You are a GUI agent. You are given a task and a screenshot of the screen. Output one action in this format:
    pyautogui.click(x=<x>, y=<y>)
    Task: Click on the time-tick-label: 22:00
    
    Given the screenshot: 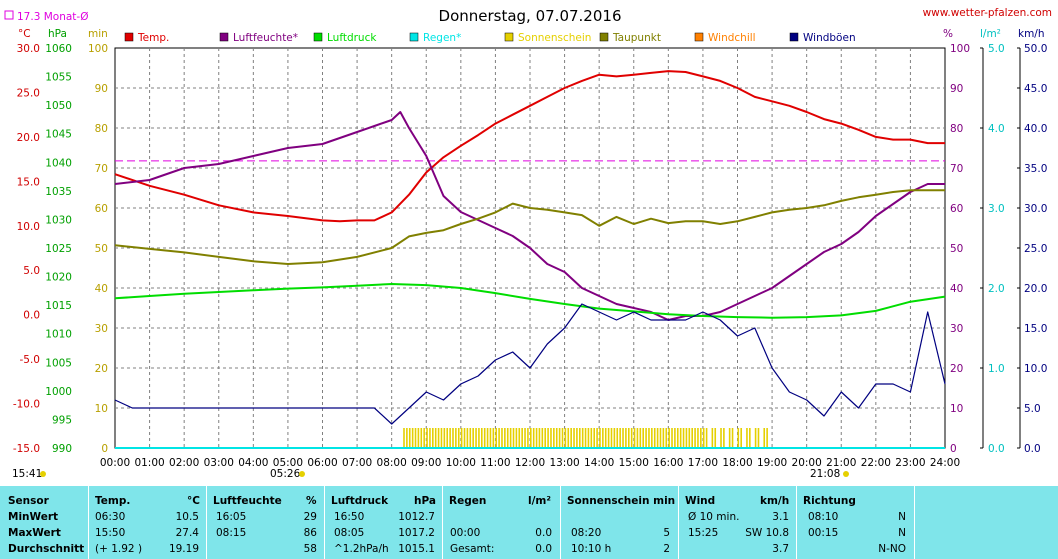 What is the action you would take?
    pyautogui.click(x=876, y=463)
    